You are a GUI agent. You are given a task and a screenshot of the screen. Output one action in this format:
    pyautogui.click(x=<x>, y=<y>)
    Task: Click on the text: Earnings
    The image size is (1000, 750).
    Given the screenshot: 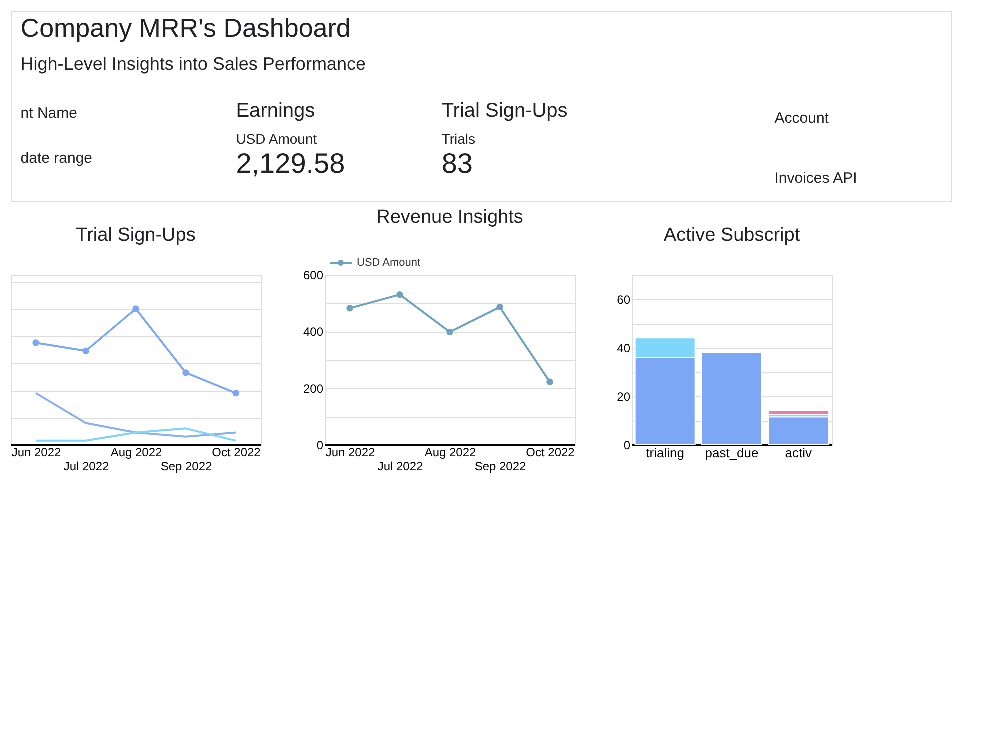 What is the action you would take?
    pyautogui.click(x=276, y=111)
    